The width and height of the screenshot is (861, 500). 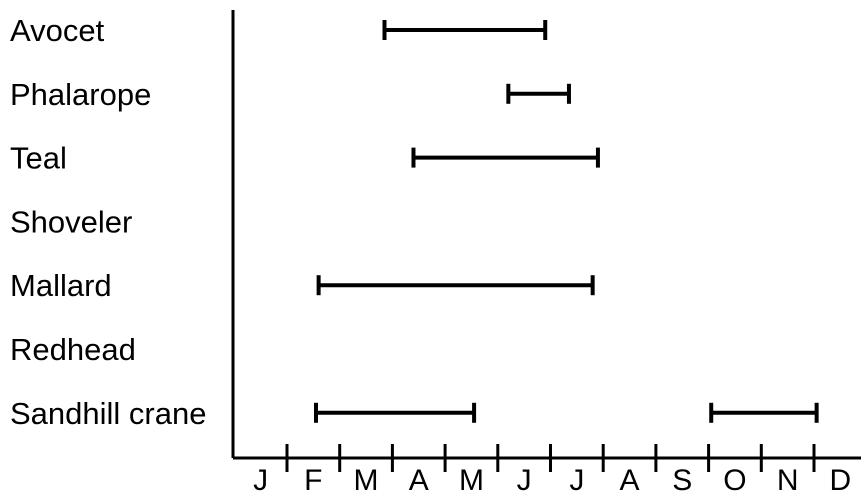 What do you see at coordinates (38, 158) in the screenshot?
I see `category-label: Teal` at bounding box center [38, 158].